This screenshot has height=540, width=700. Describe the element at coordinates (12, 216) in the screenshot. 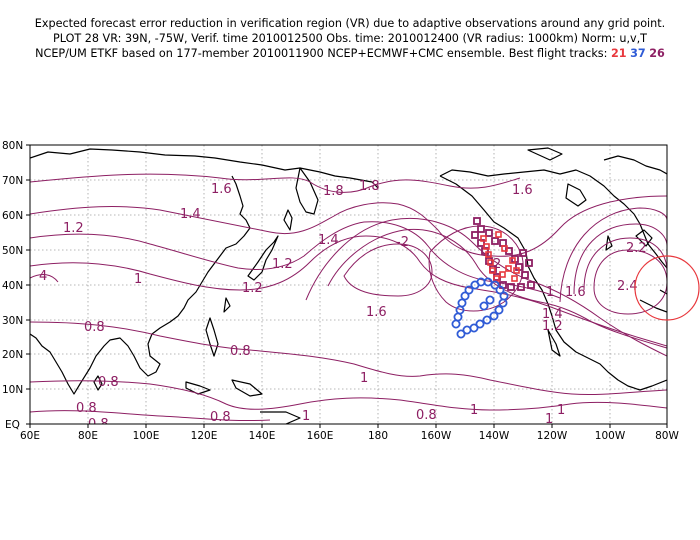

I see `lat-label: 60N` at that location.